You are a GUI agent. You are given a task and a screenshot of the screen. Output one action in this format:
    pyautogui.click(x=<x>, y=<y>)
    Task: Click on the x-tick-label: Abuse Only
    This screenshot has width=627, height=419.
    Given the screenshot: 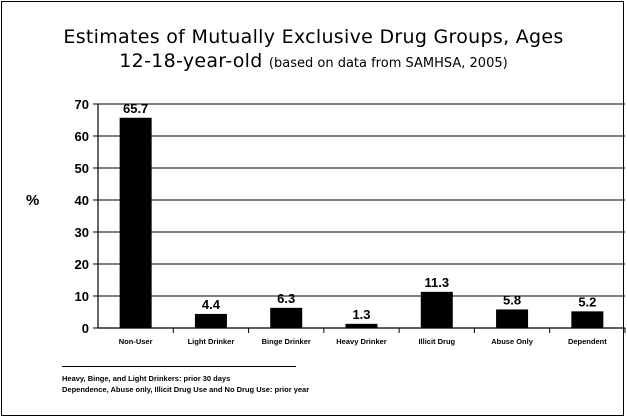 What is the action you would take?
    pyautogui.click(x=512, y=341)
    